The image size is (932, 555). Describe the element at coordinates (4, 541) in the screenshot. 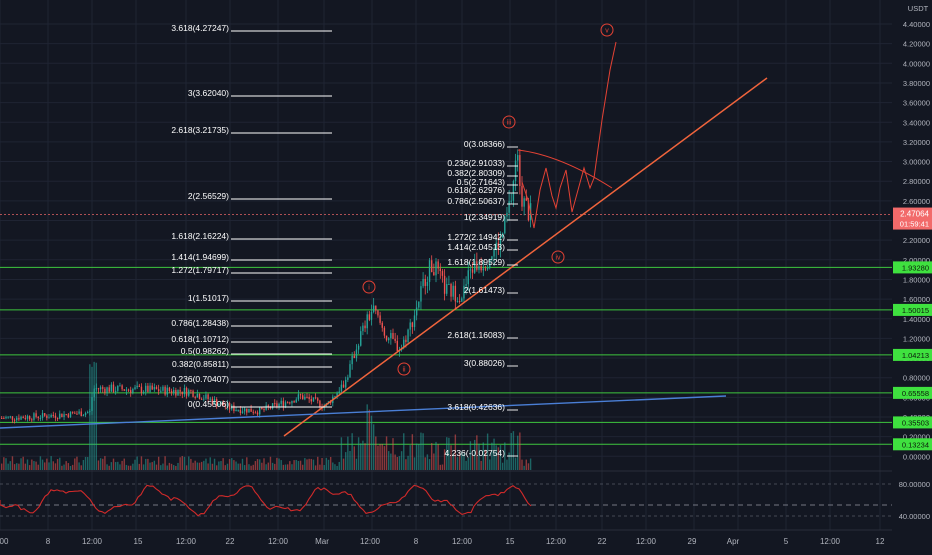

I see `time-tick-label: 00` at that location.